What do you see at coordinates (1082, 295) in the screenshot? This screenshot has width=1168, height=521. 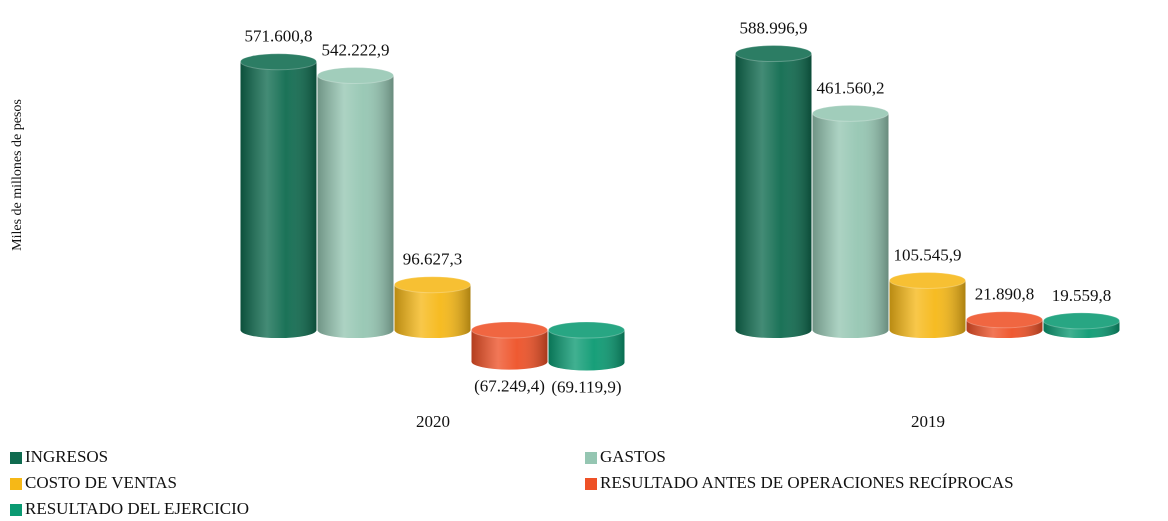 I see `value-label: 19.559,8` at bounding box center [1082, 295].